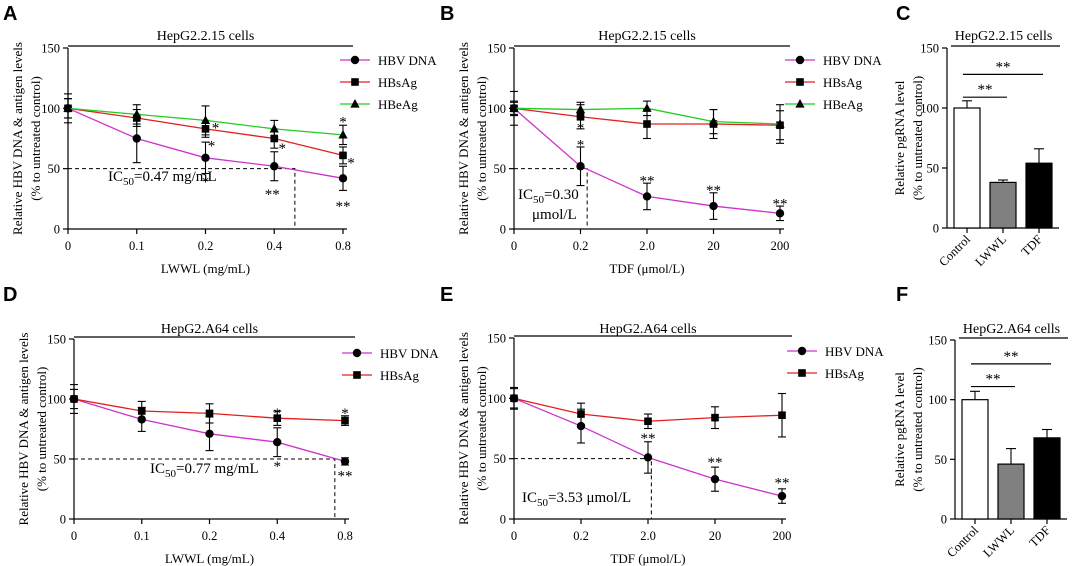 This screenshot has height=566, width=1072. I want to click on ic50-label: IC50=3.53 μmol/L, so click(576, 499).